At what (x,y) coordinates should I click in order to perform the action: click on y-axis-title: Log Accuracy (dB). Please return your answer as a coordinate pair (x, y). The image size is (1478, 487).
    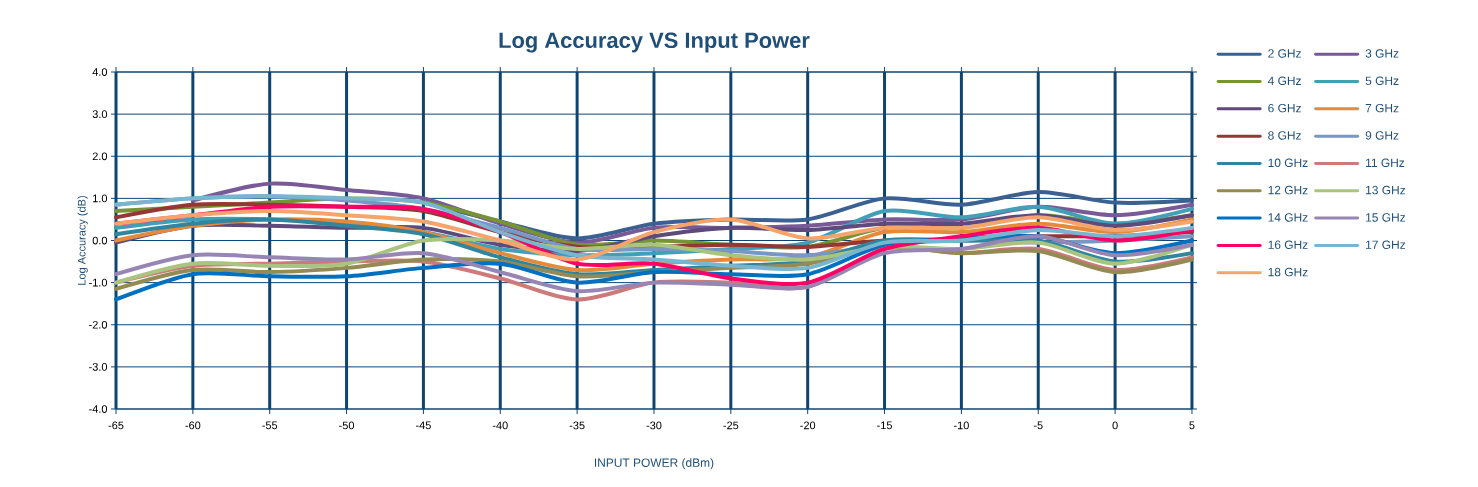
    Looking at the image, I should click on (82, 240).